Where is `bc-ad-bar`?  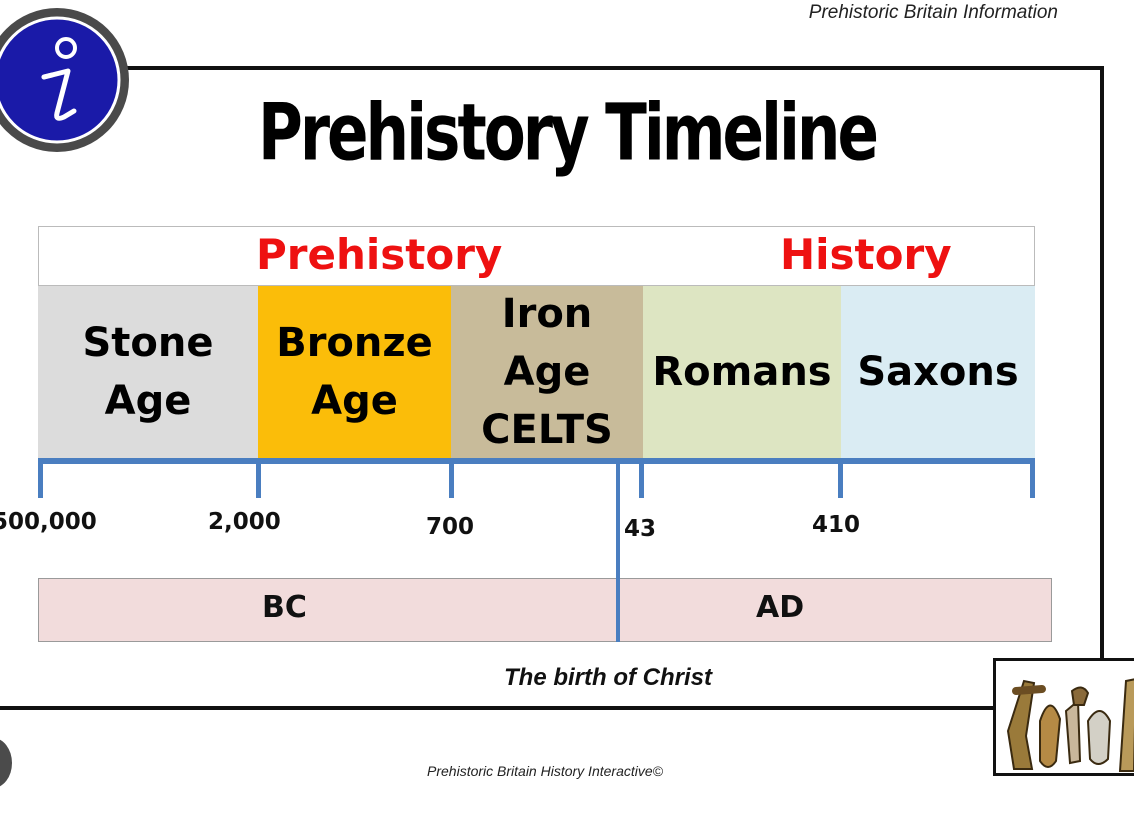 bc-ad-bar is located at coordinates (545, 610).